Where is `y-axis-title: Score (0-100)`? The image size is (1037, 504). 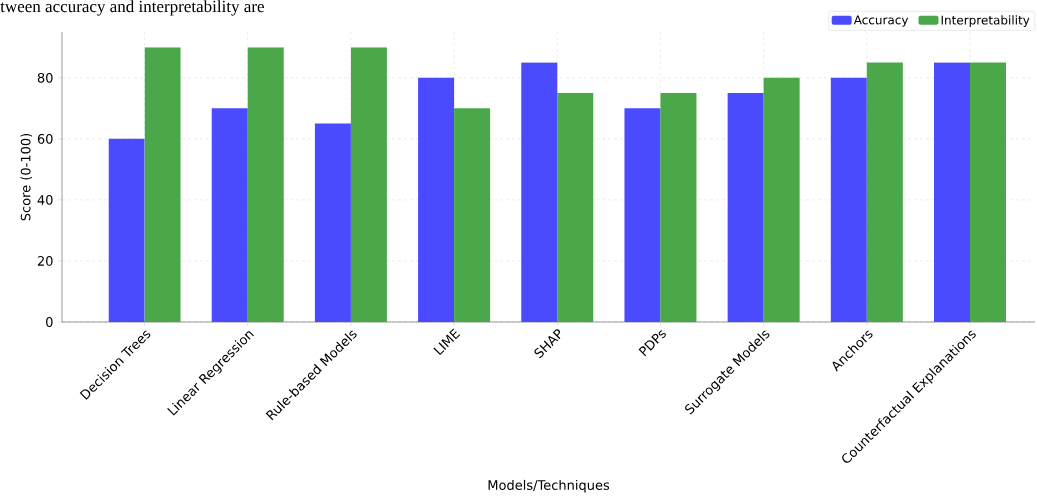
y-axis-title: Score (0-100) is located at coordinates (26, 177).